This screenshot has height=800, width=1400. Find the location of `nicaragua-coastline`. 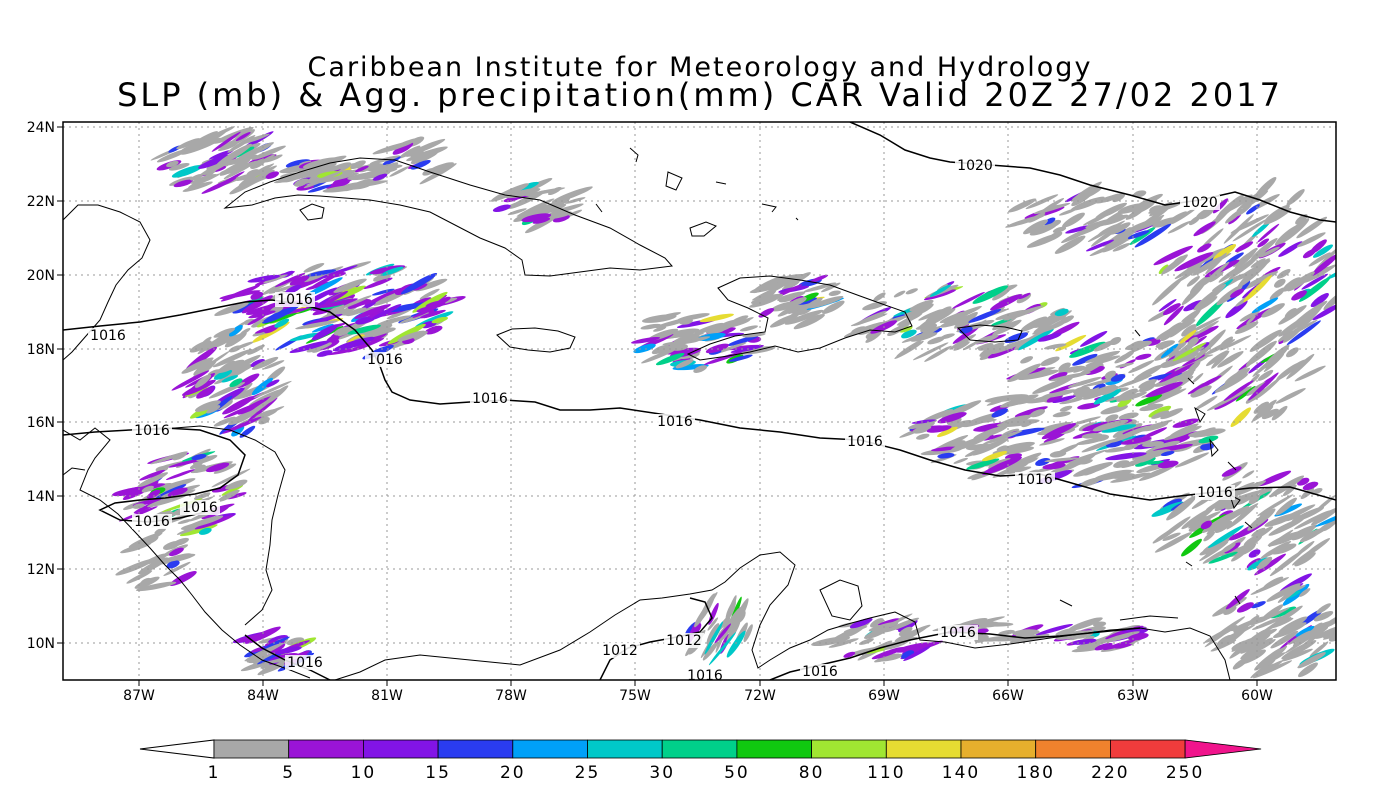

nicaragua-coastline is located at coordinates (217, 525).